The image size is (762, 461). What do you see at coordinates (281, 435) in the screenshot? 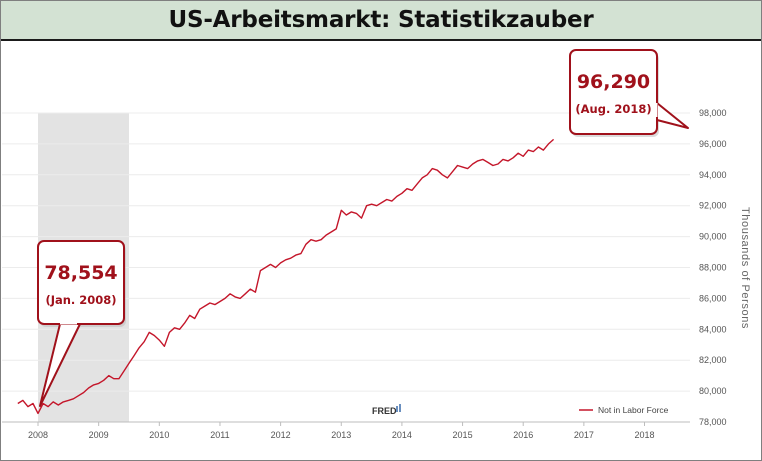
I see `x-tick-label: 2012` at bounding box center [281, 435].